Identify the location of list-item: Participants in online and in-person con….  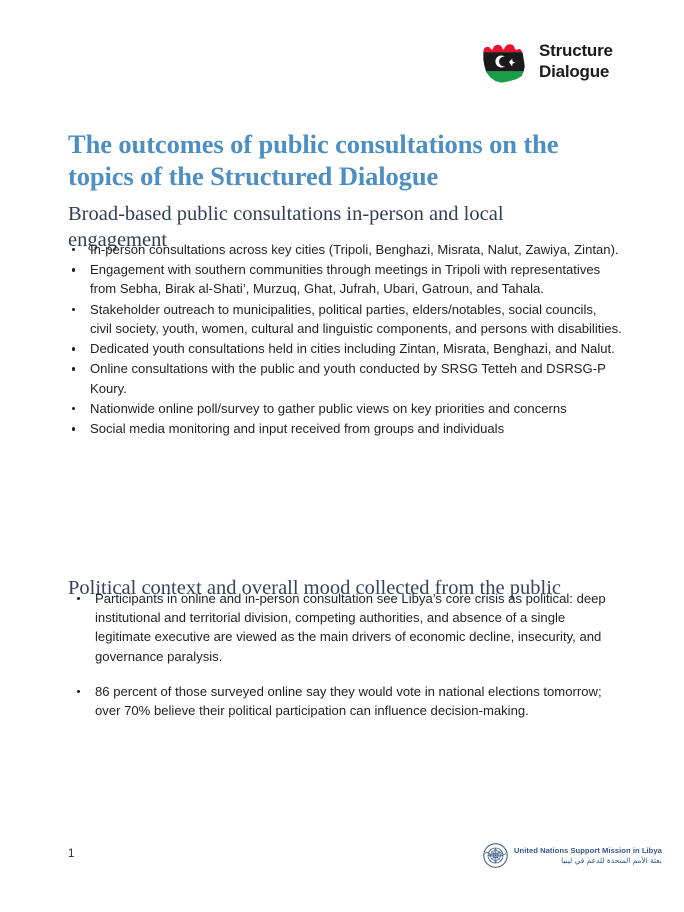
(343, 627).